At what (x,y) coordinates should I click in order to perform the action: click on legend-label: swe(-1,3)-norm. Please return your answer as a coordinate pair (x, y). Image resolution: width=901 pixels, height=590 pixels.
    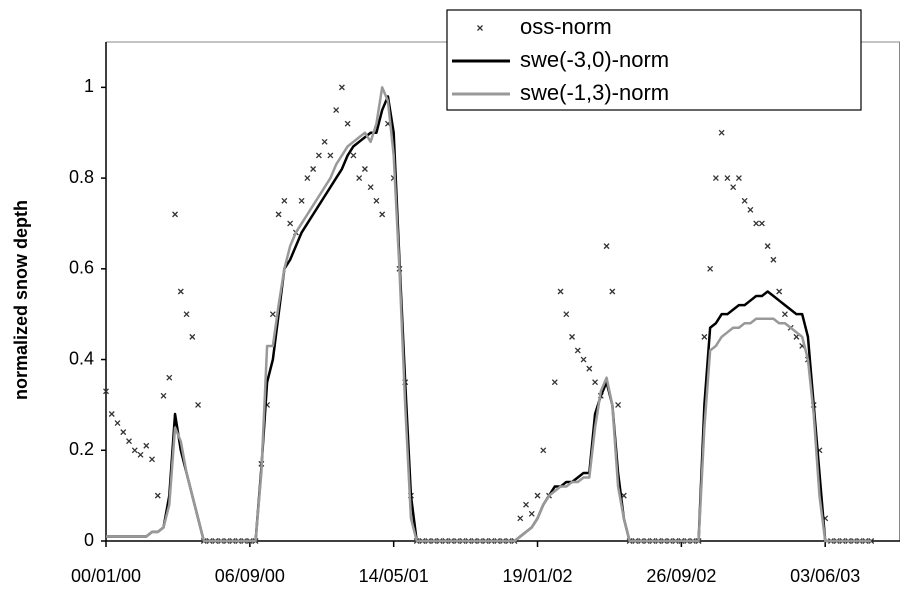
    Looking at the image, I should click on (594, 92).